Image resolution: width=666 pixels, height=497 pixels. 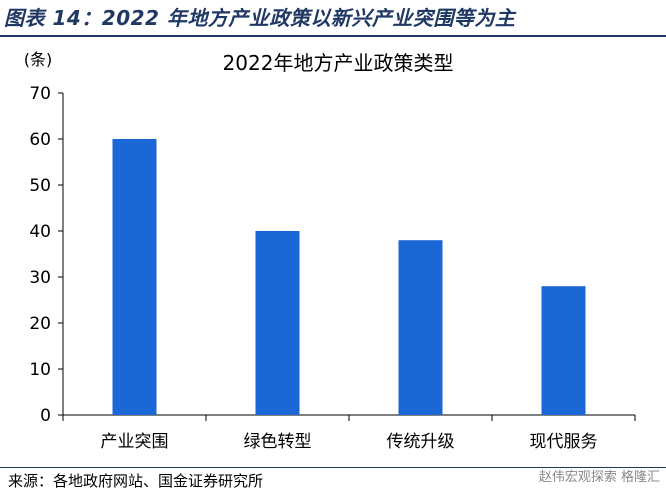 I want to click on title-rule, so click(x=333, y=36).